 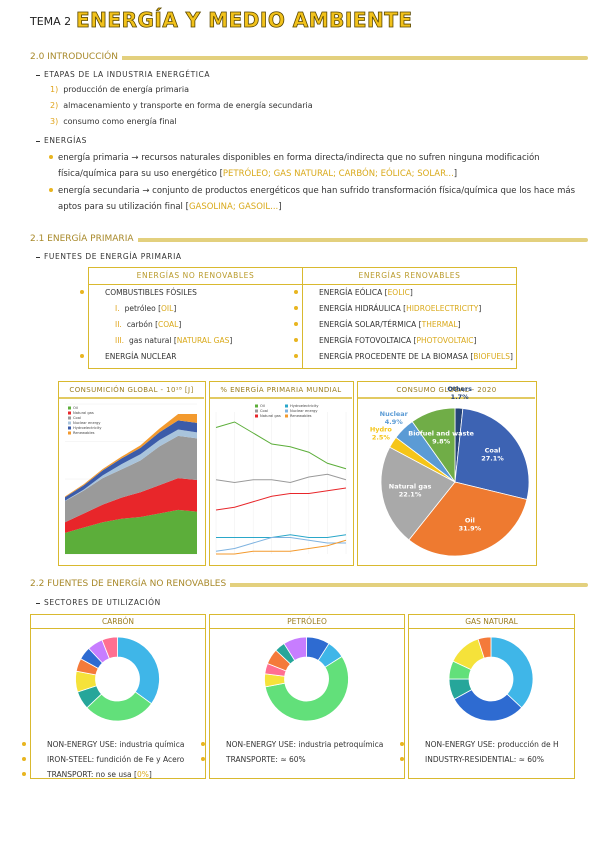 What do you see at coordinates (142, 774) in the screenshot?
I see `note: 0%` at bounding box center [142, 774].